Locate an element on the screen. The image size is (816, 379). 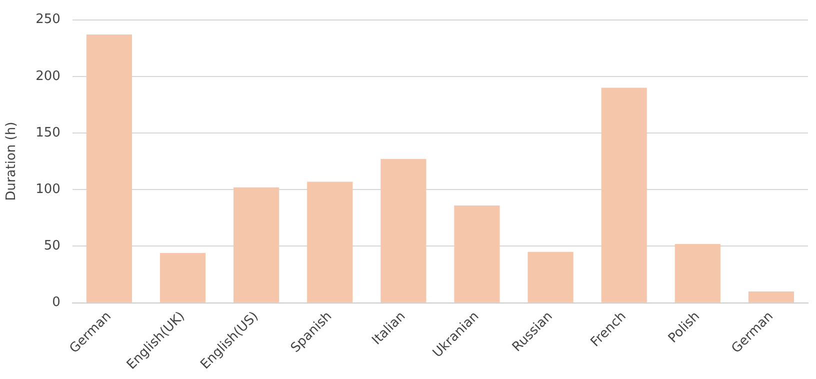
y-tick-label: 100 is located at coordinates (48, 190).